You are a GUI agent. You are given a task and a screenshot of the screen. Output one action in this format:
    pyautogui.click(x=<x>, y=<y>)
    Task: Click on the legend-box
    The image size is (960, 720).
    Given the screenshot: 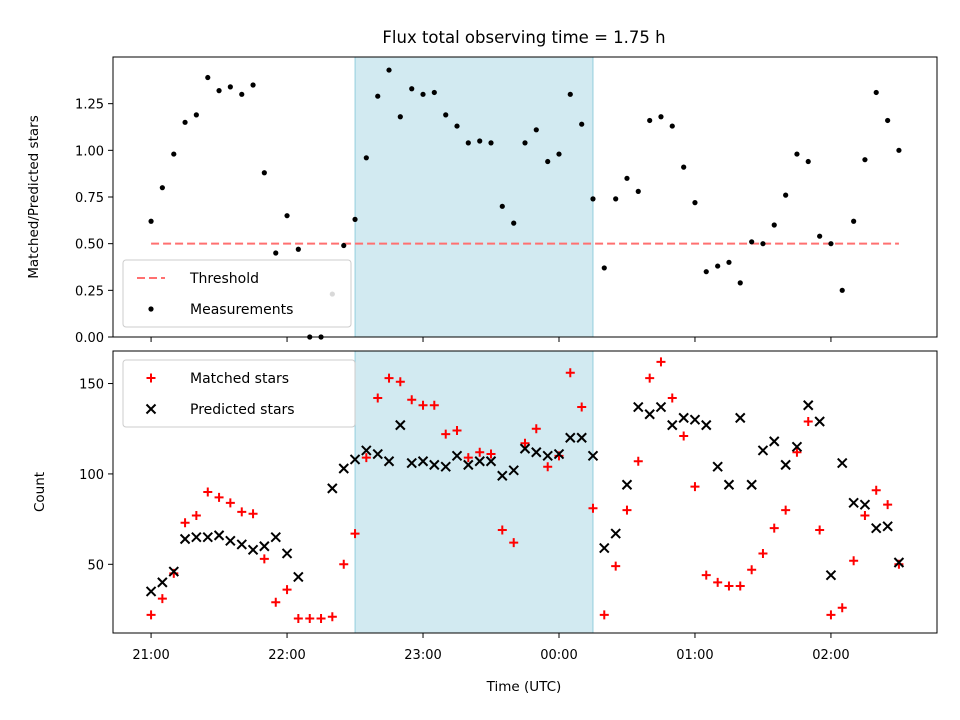 What is the action you would take?
    pyautogui.click(x=237, y=293)
    